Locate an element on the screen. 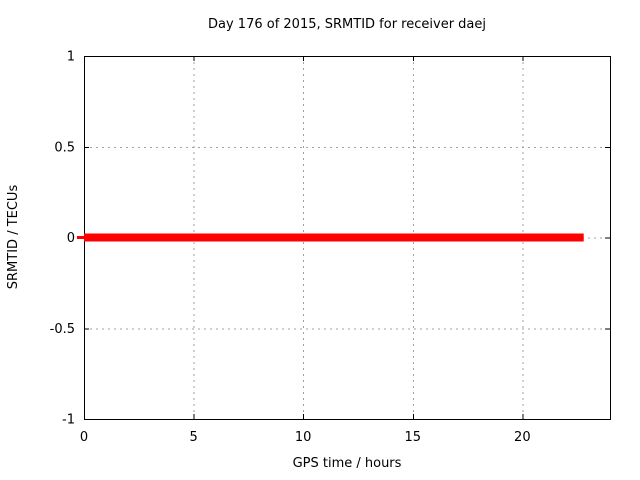  x-tick-label: 10 is located at coordinates (303, 437).